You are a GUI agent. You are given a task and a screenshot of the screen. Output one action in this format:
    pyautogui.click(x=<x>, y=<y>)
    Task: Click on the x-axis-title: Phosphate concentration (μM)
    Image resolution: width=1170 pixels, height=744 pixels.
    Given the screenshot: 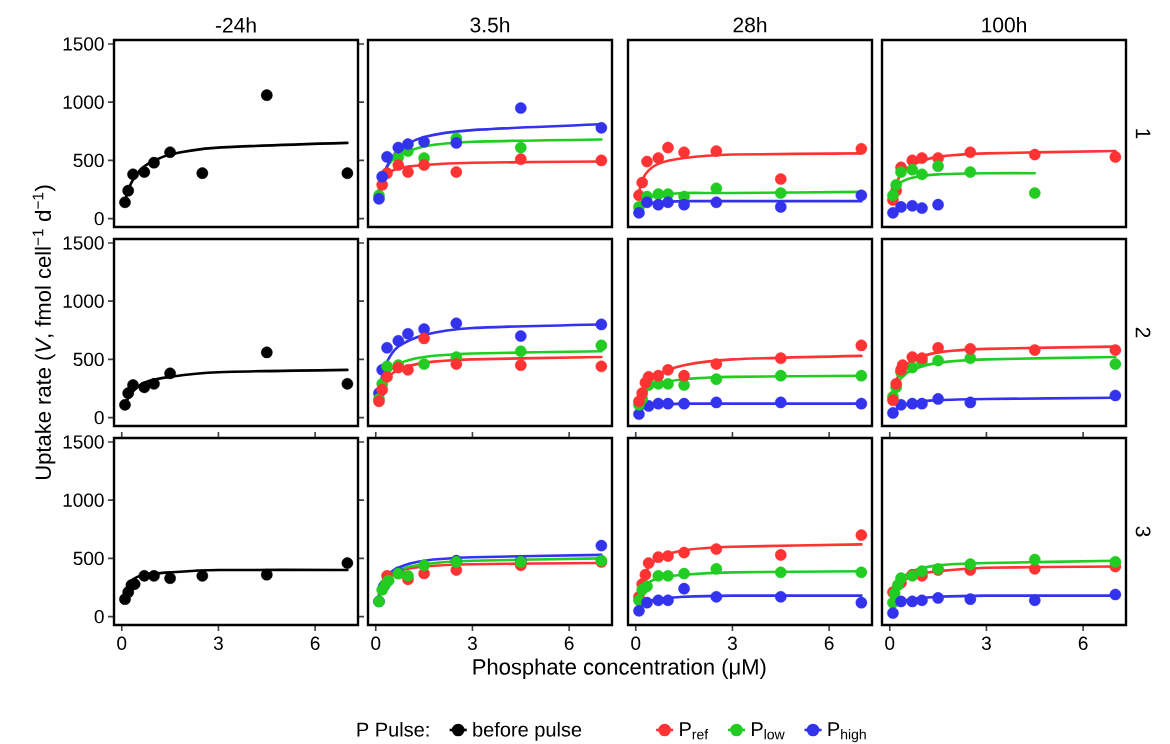 What is the action you would take?
    pyautogui.click(x=619, y=669)
    